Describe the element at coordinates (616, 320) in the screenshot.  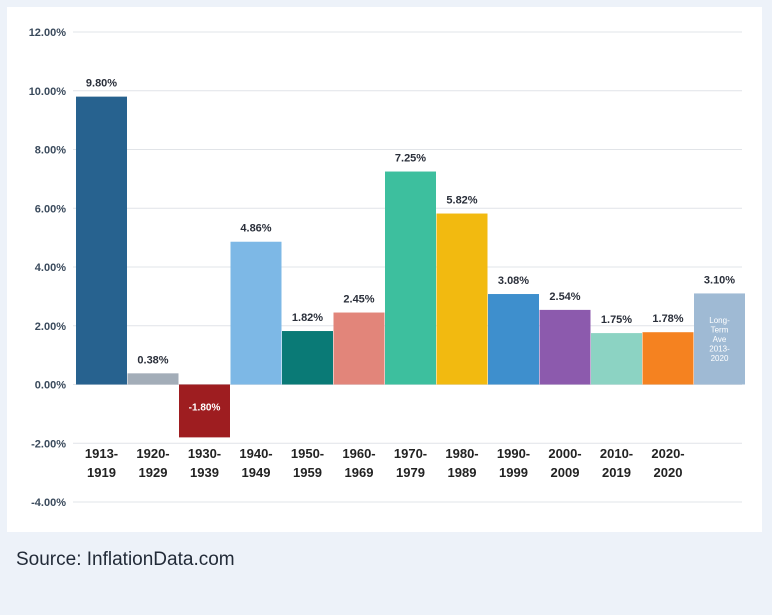
I see `data-label: 1.75%` at that location.